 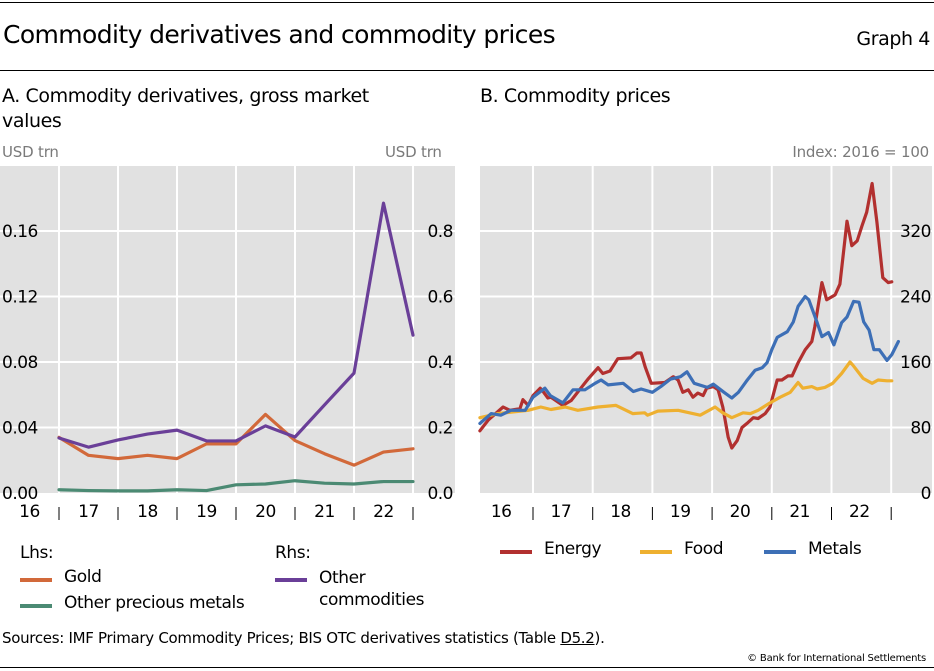 What do you see at coordinates (147, 512) in the screenshot?
I see `panel-a-x-tick-label: 18` at bounding box center [147, 512].